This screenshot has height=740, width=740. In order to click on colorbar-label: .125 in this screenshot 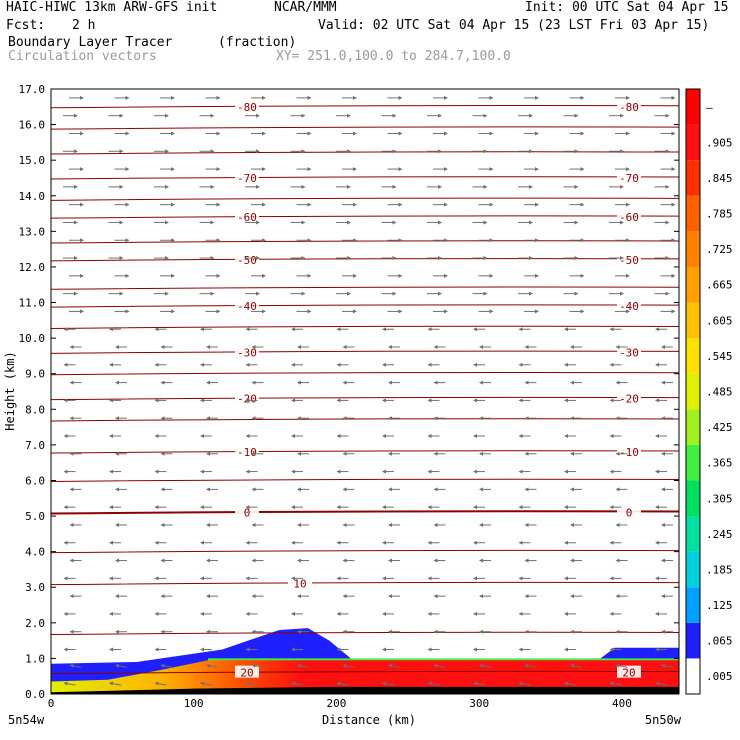, I will do `click(719, 605)`.